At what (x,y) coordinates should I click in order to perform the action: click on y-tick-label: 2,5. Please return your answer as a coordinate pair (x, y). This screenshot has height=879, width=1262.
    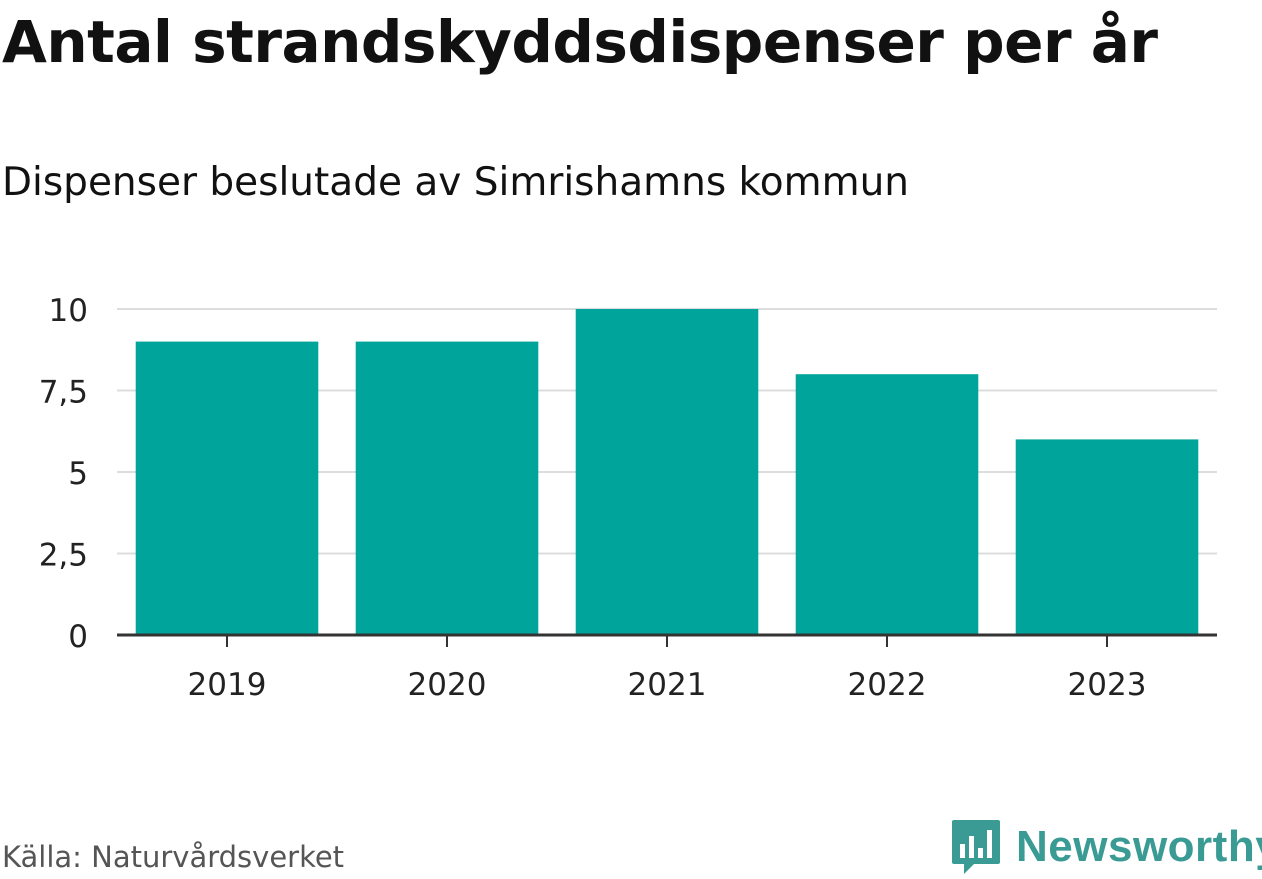
    Looking at the image, I should click on (63, 556).